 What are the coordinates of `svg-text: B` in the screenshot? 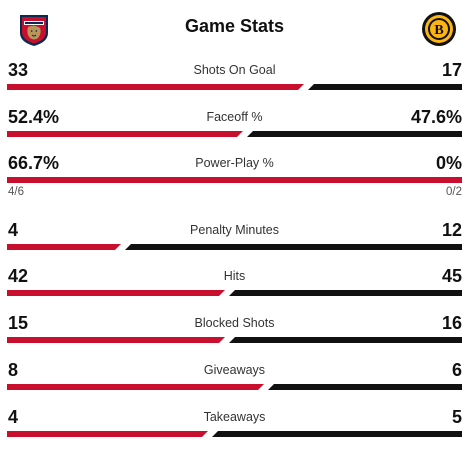 It's located at (438, 30).